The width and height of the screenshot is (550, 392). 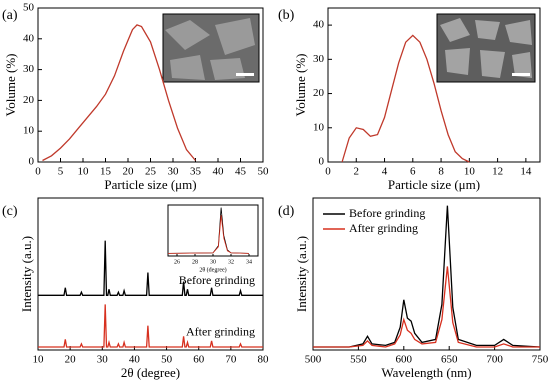 What do you see at coordinates (177, 262) in the screenshot?
I see `x-tick-label: 26` at bounding box center [177, 262].